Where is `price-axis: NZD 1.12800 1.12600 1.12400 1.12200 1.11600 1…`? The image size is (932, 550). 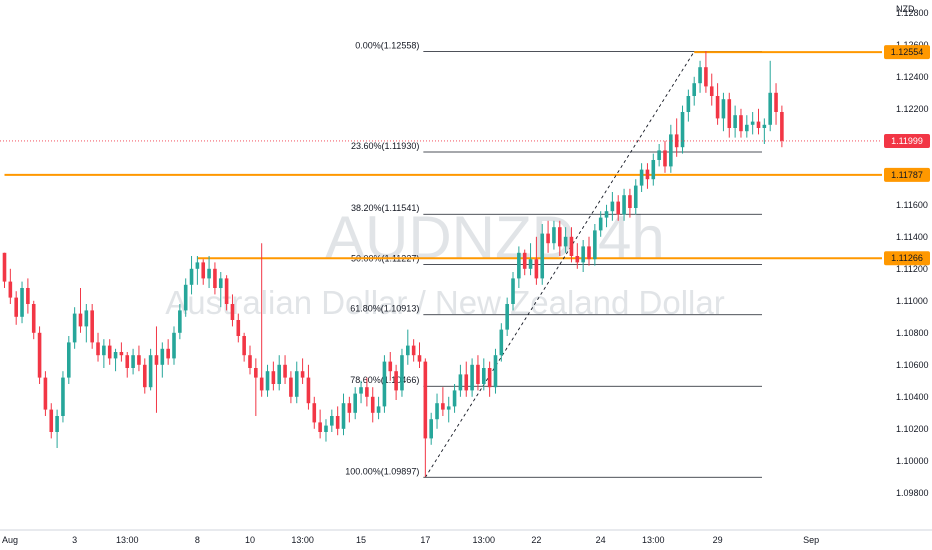
price-axis: NZD 1.12800 1.12600 1.12400 1.12200 1.11600 1… is located at coordinates (912, 251).